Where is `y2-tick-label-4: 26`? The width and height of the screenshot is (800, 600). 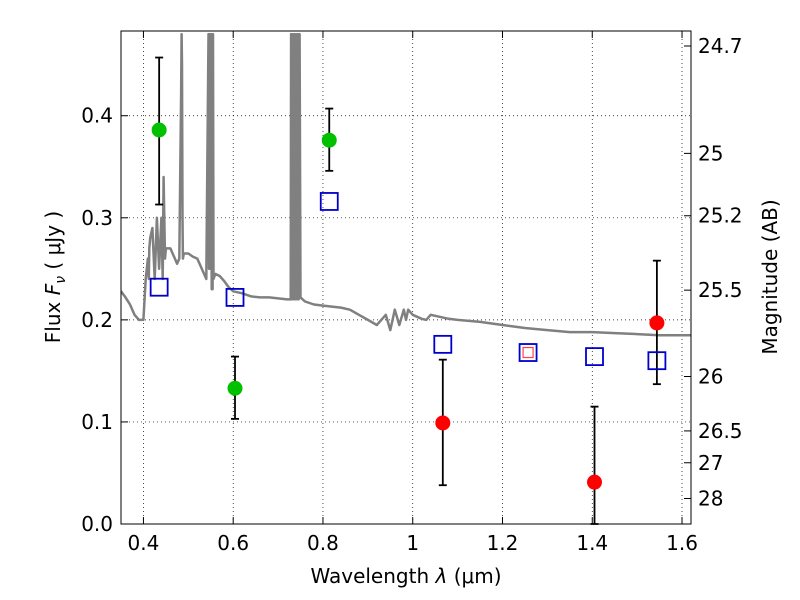
y2-tick-label-4: 26 is located at coordinates (710, 377).